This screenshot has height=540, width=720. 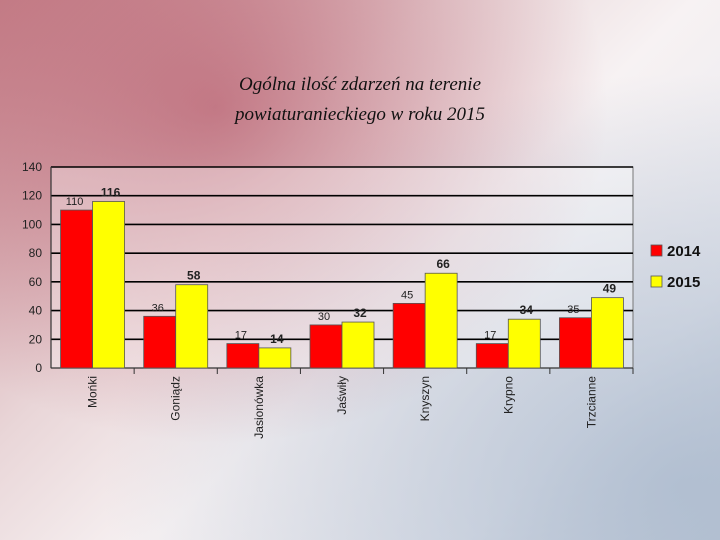 What do you see at coordinates (32, 167) in the screenshot?
I see `y-tick-label: 140` at bounding box center [32, 167].